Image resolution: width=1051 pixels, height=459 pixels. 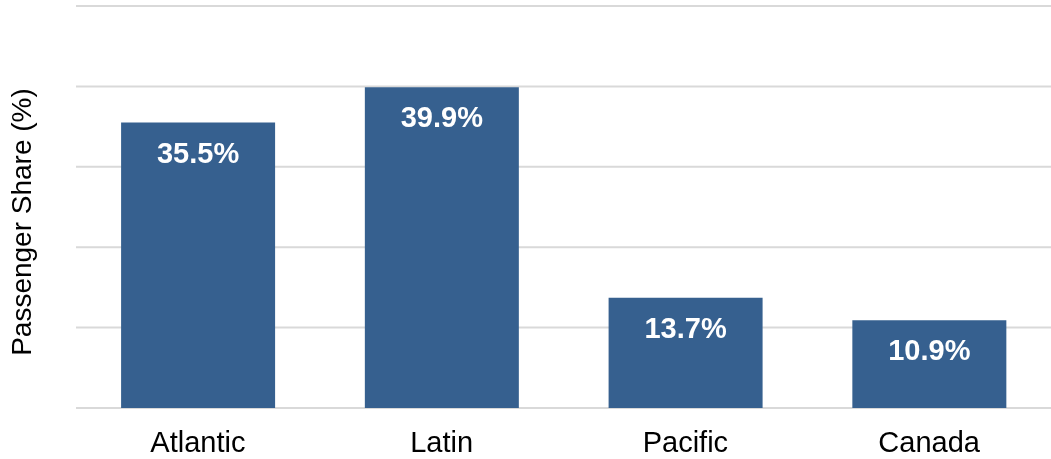 I want to click on data-label: 39.9%, so click(x=442, y=117).